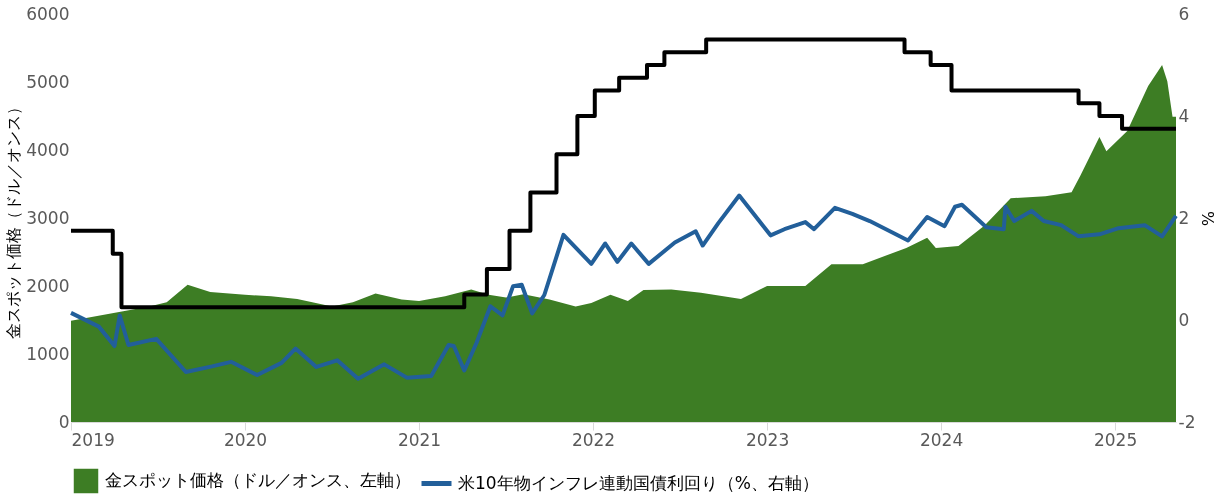 The width and height of the screenshot is (1220, 499). Describe the element at coordinates (638, 482) in the screenshot. I see `legend-label: 米10年物インフレ連動国債利回り（%、右軸）` at that location.